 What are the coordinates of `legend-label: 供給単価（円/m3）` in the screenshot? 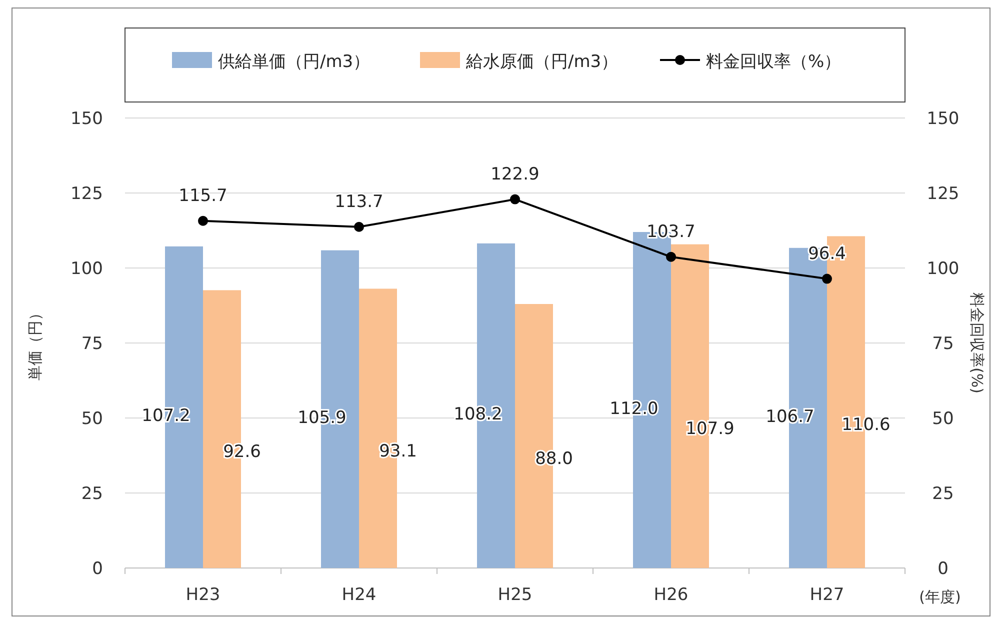 It's located at (294, 62).